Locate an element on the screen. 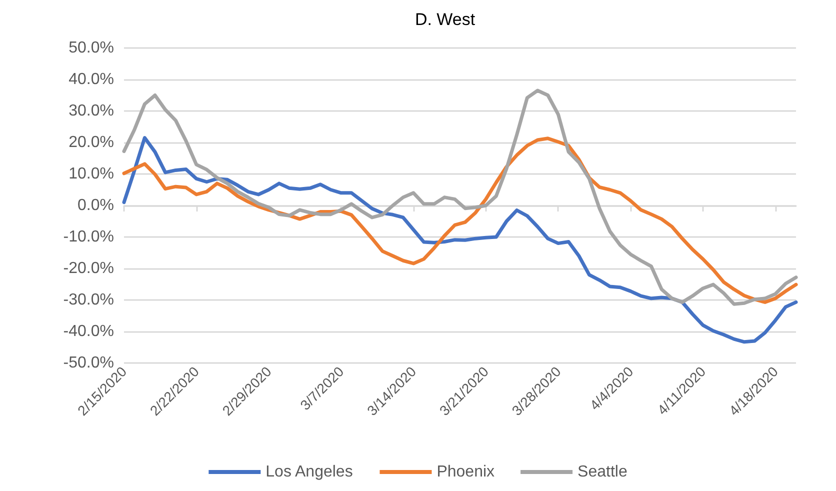  y-tick-label: -40.0% is located at coordinates (88, 331).